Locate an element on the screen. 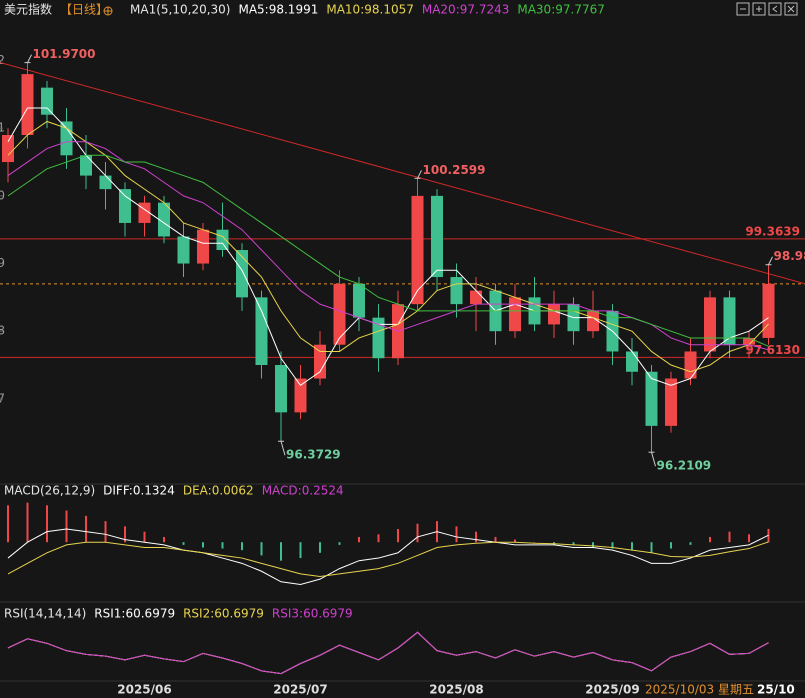 Image resolution: width=805 pixels, height=698 pixels. ma-legend: MA10:98.1057 is located at coordinates (370, 10).